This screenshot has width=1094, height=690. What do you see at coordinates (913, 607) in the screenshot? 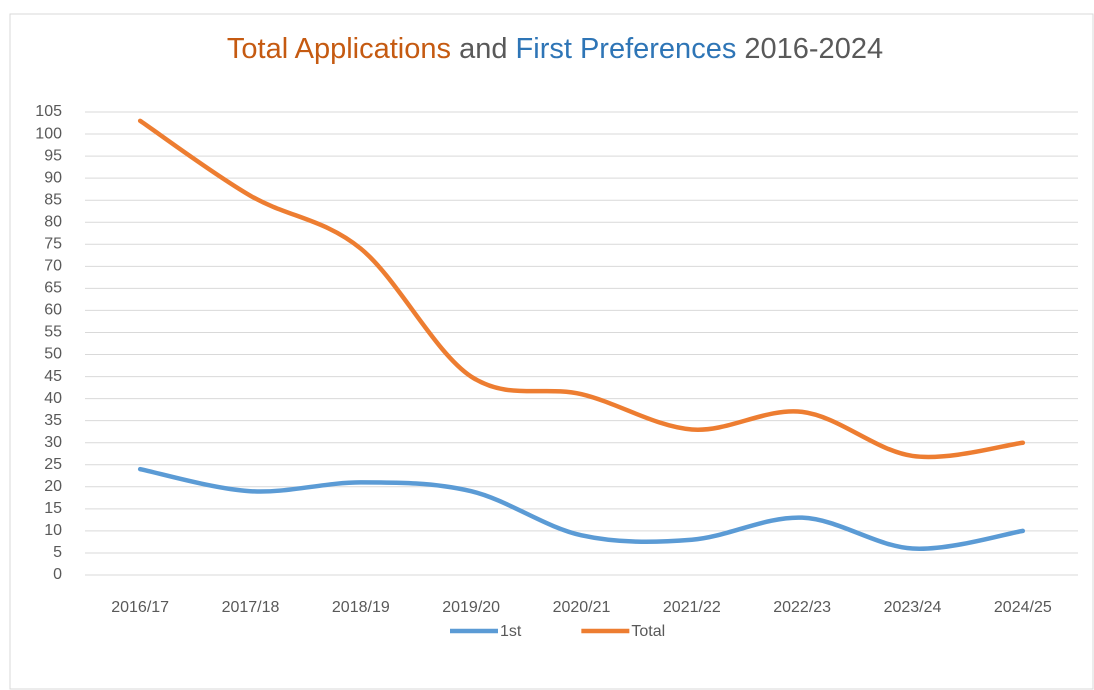
I see `x-tick-label: 2023/24` at bounding box center [913, 607].